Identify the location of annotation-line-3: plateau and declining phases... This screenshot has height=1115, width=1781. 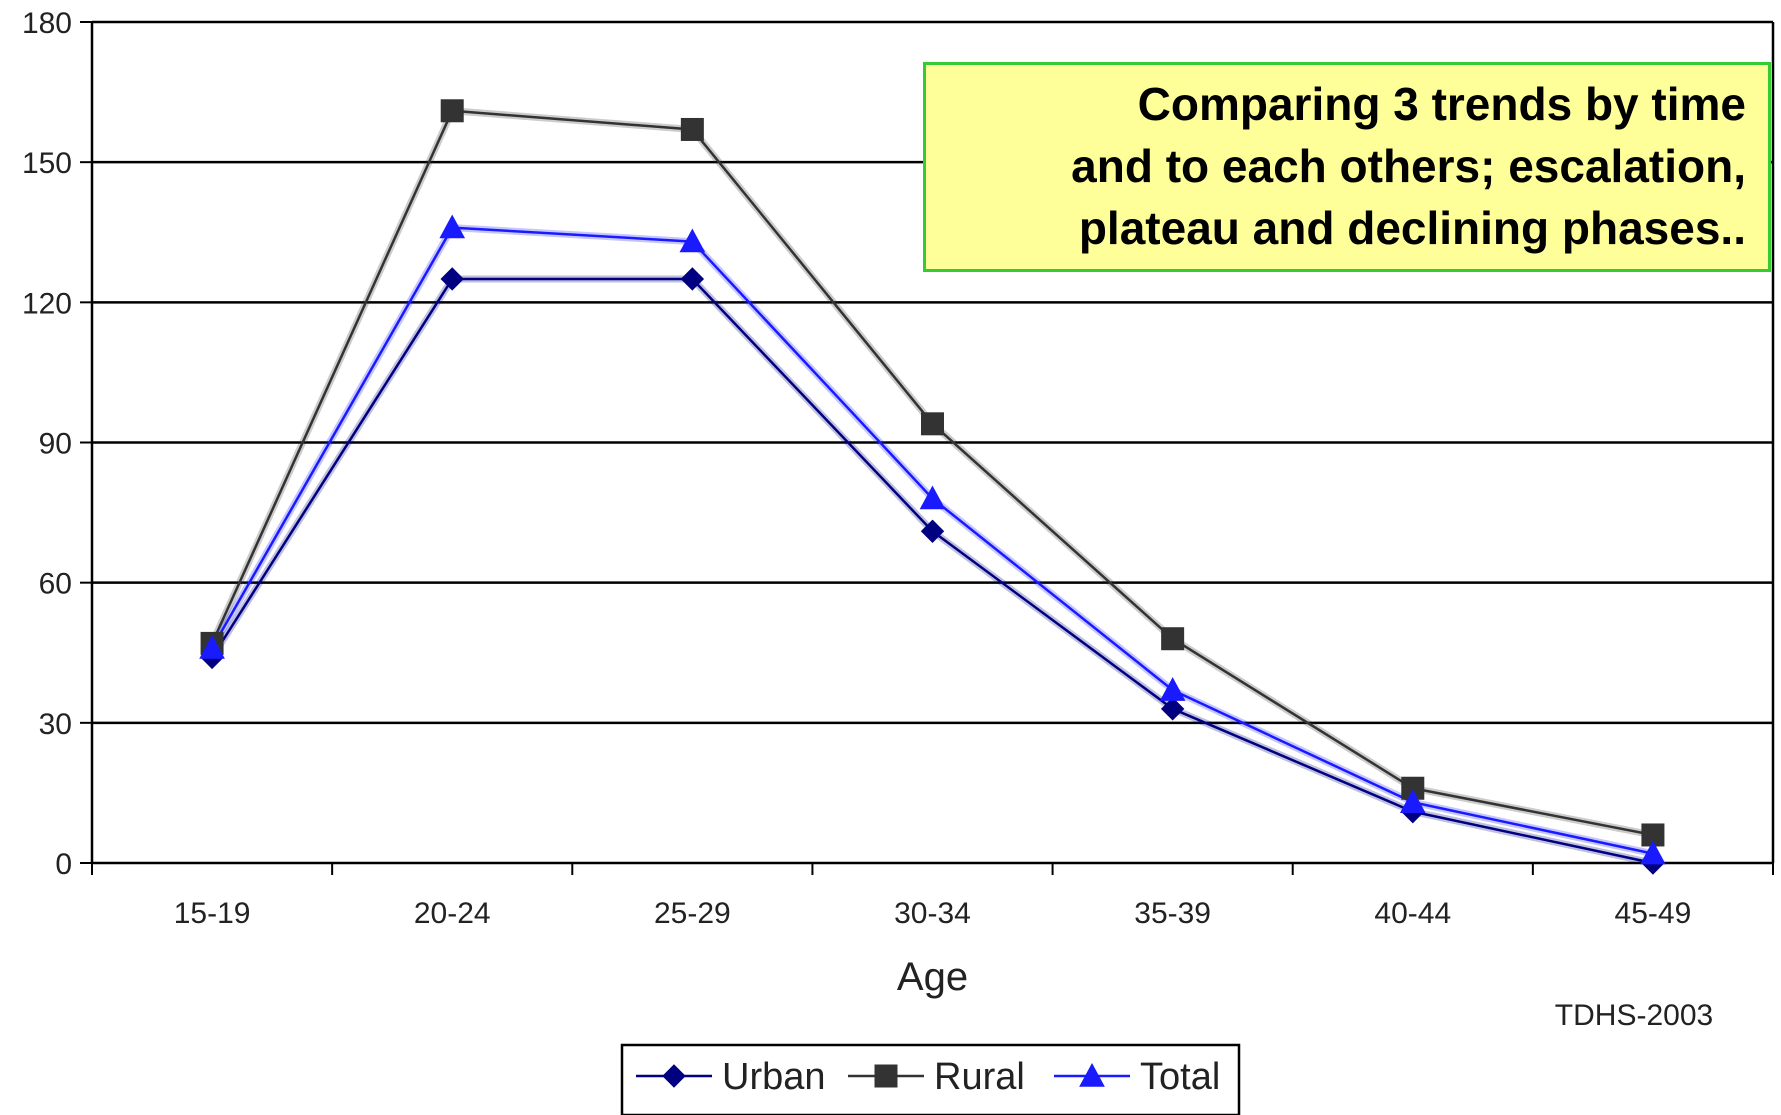
(1412, 228).